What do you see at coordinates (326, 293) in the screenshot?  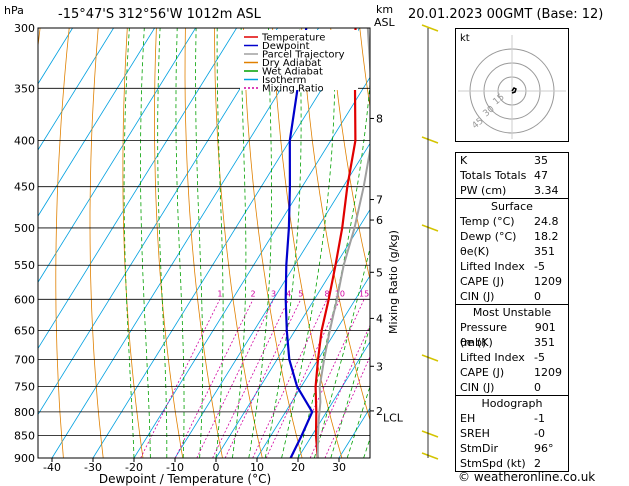 I see `mixing-ratio-label: 8` at bounding box center [326, 293].